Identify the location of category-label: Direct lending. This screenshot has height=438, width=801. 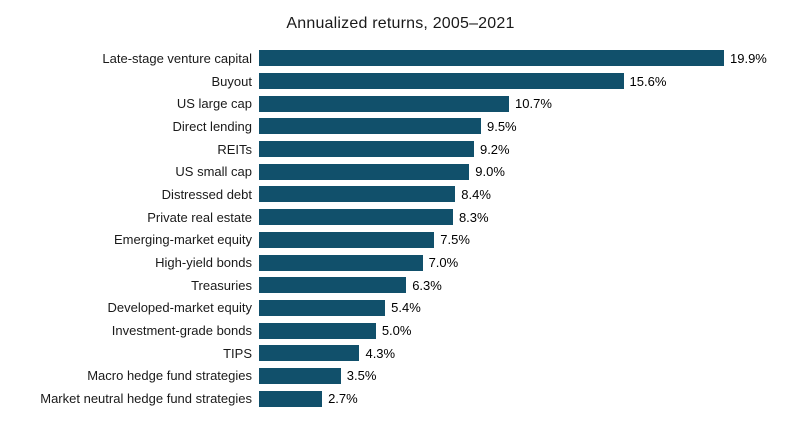
(212, 126).